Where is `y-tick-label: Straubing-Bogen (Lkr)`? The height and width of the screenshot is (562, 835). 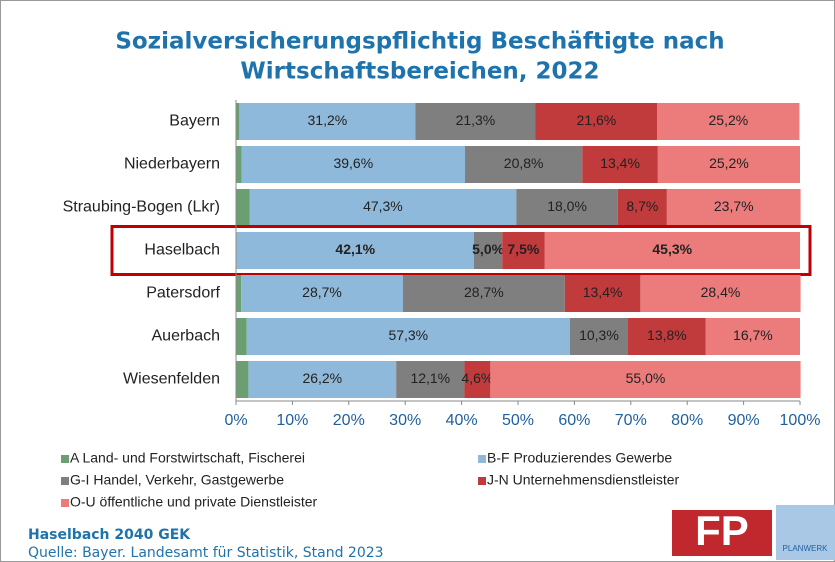 y-tick-label: Straubing-Bogen (Lkr) is located at coordinates (141, 207).